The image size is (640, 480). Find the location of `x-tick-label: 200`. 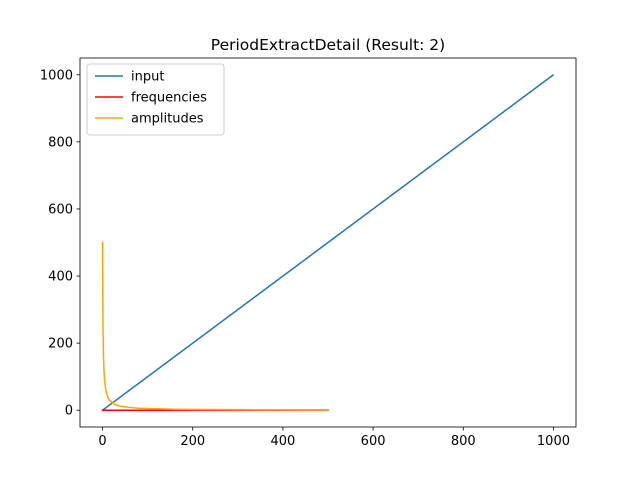

x-tick-label: 200 is located at coordinates (192, 441).